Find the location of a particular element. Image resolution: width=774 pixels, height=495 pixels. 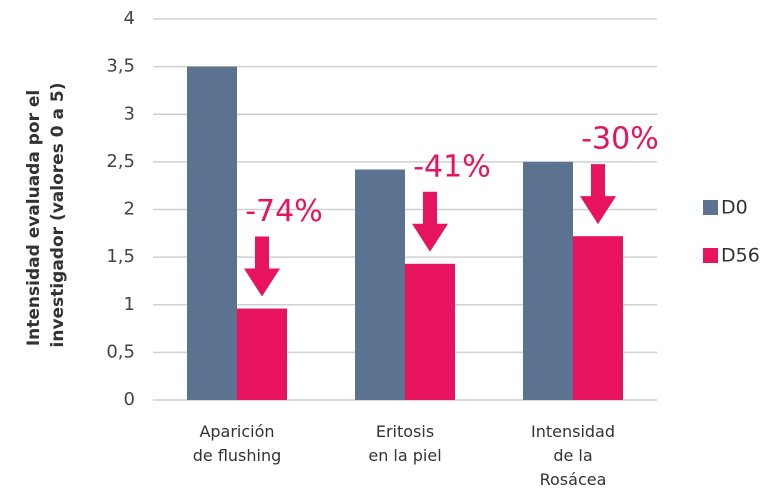

x-tick-label-line: Intensidad is located at coordinates (573, 431).